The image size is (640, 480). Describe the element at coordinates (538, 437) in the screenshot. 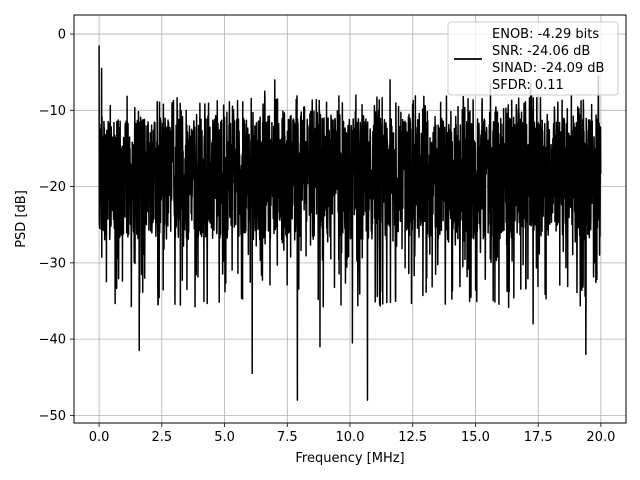

I see `x-tick-label: 17.5` at that location.